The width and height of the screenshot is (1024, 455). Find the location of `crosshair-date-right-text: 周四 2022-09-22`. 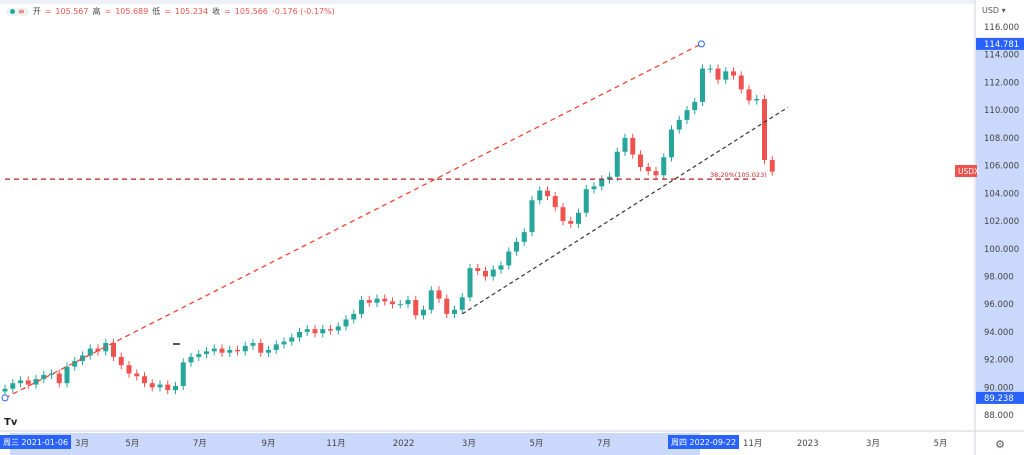

crosshair-date-right-text: 周四 2022-09-22 is located at coordinates (703, 442).